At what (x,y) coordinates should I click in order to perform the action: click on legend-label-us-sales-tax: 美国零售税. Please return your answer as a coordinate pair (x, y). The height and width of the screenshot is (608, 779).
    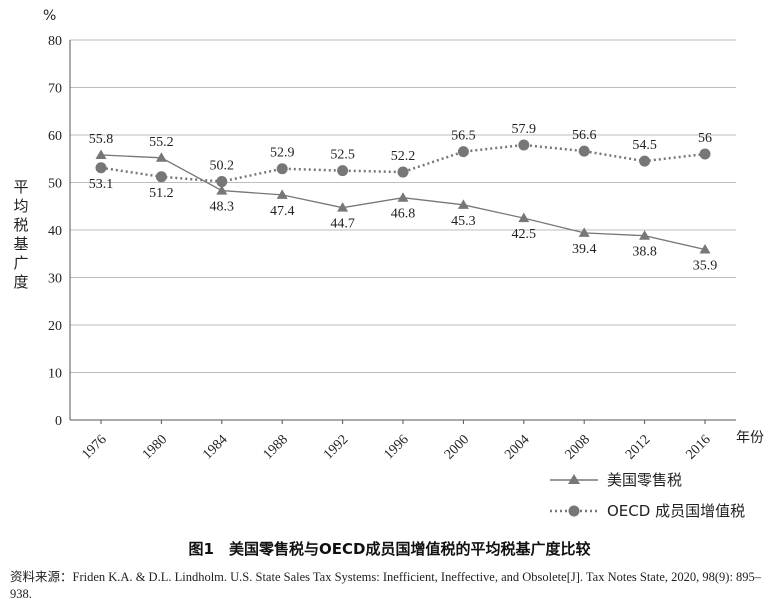
    Looking at the image, I should click on (644, 480).